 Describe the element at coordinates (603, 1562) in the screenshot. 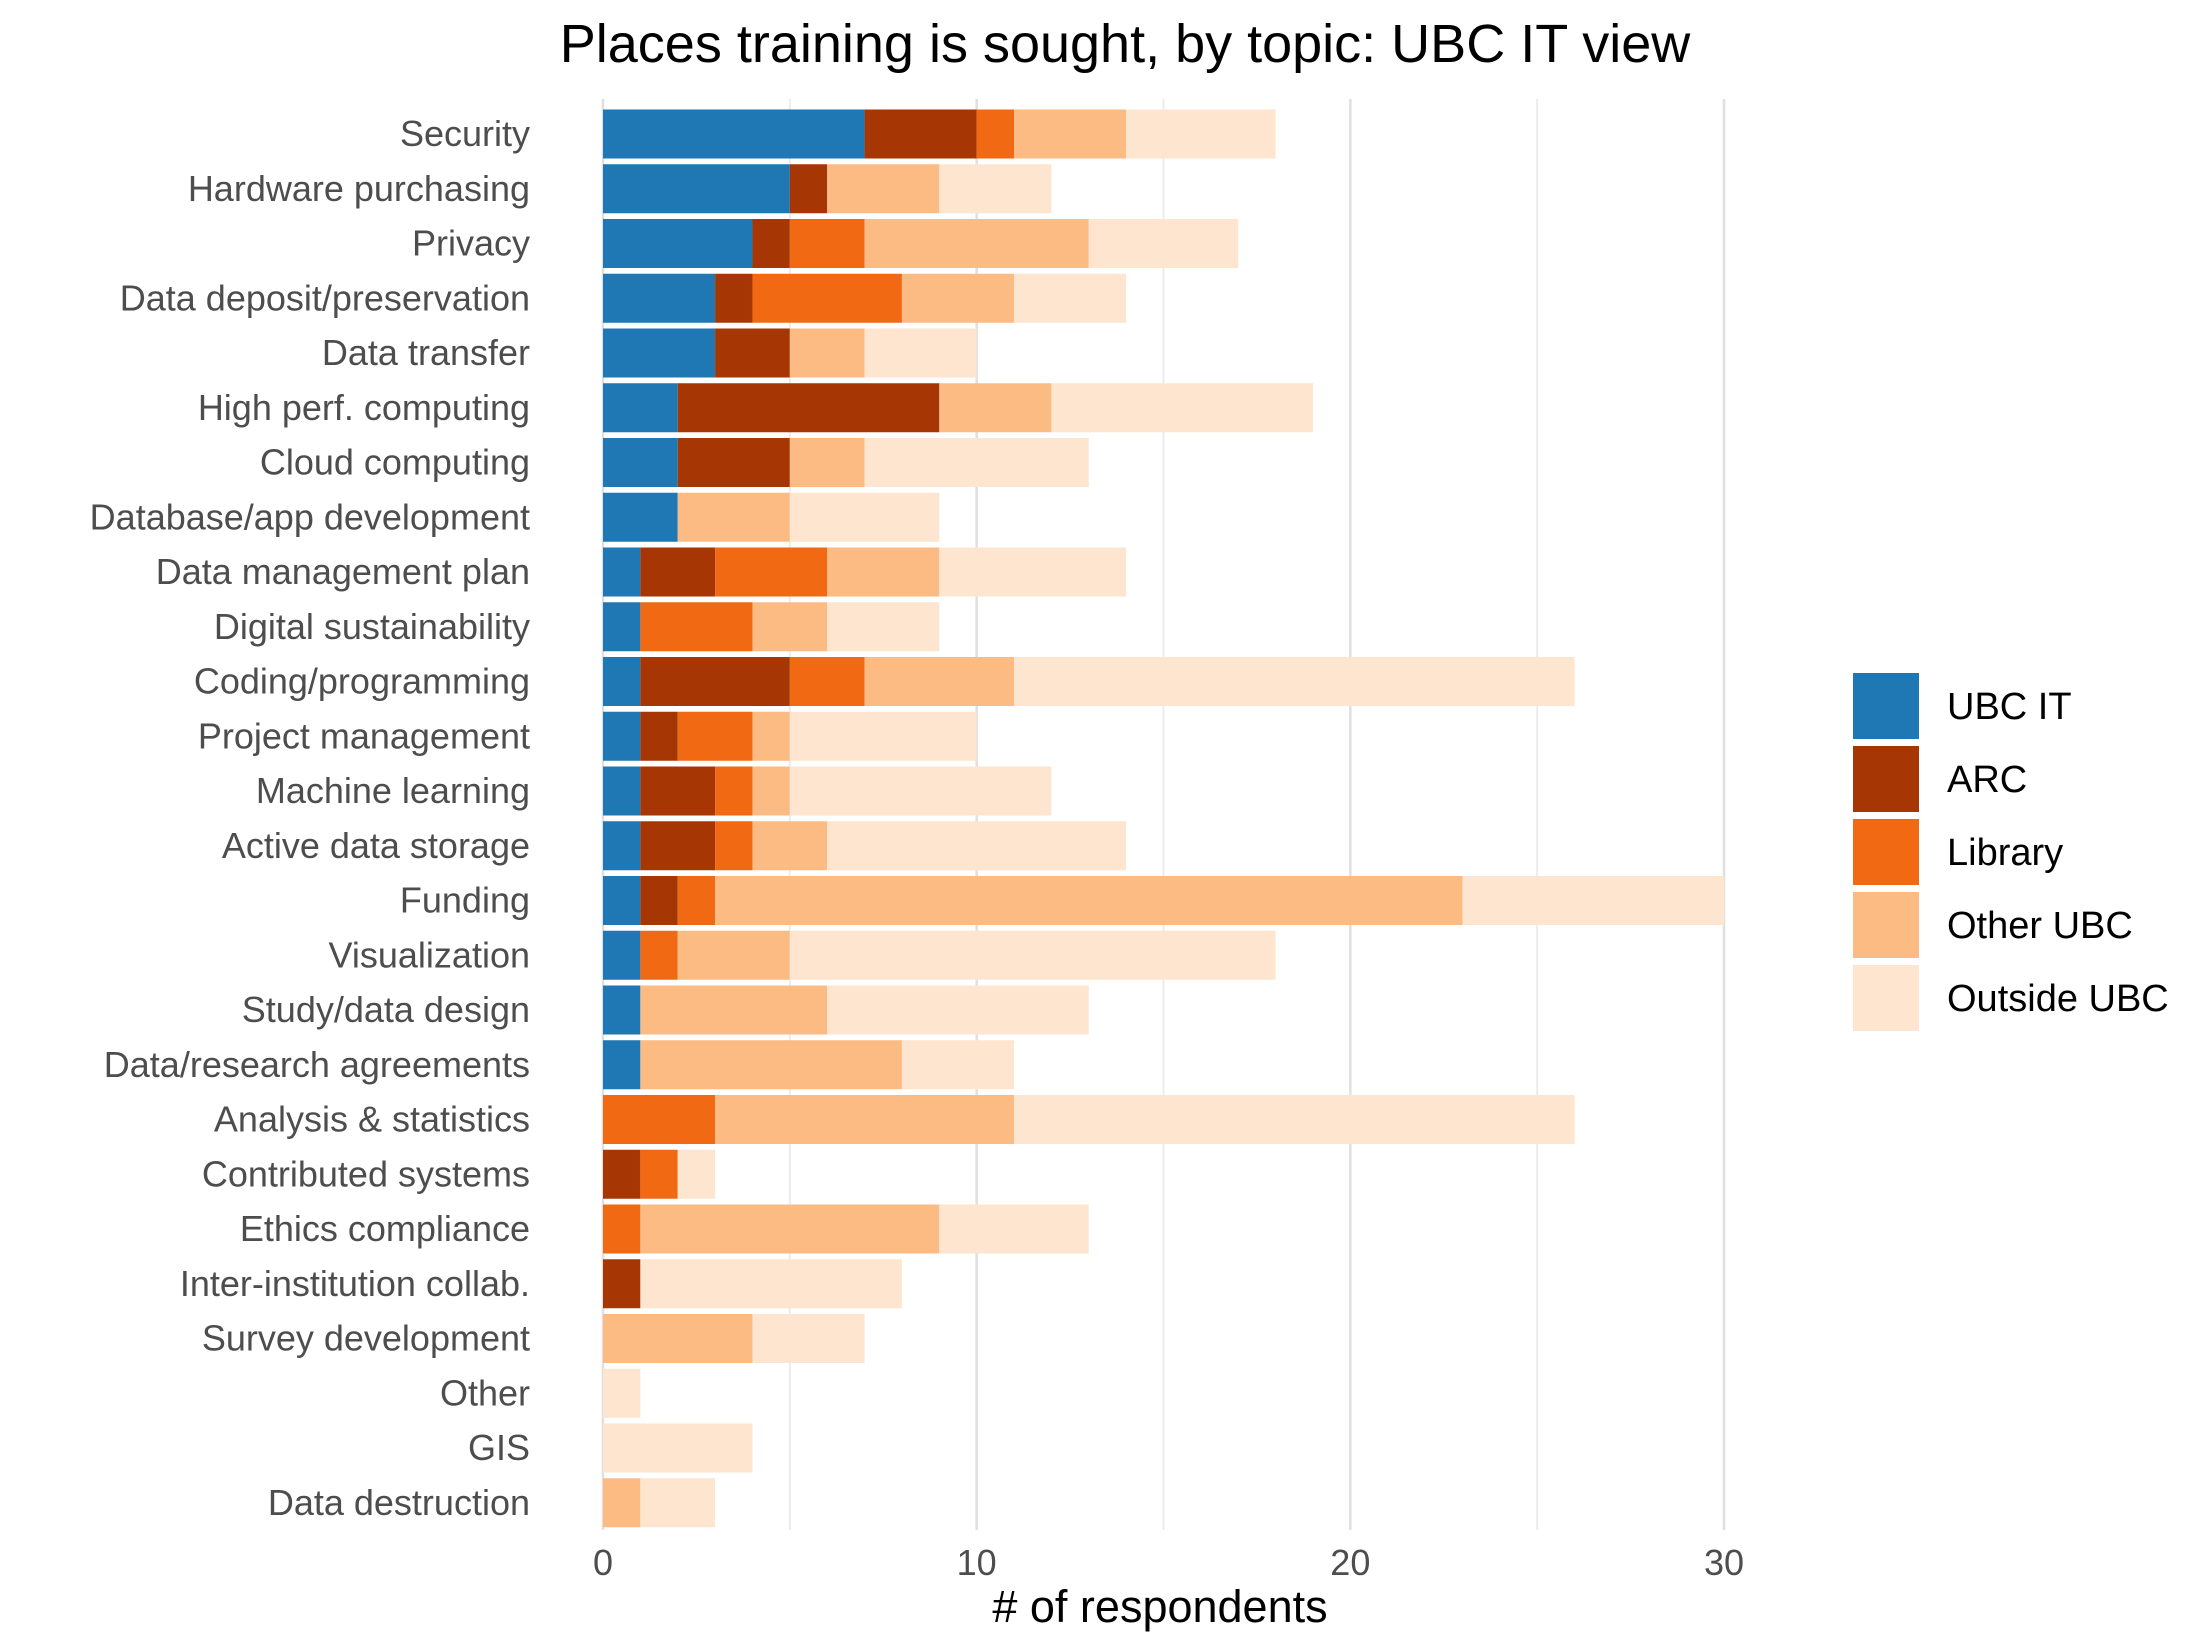

I see `x-tick-label: 0` at that location.